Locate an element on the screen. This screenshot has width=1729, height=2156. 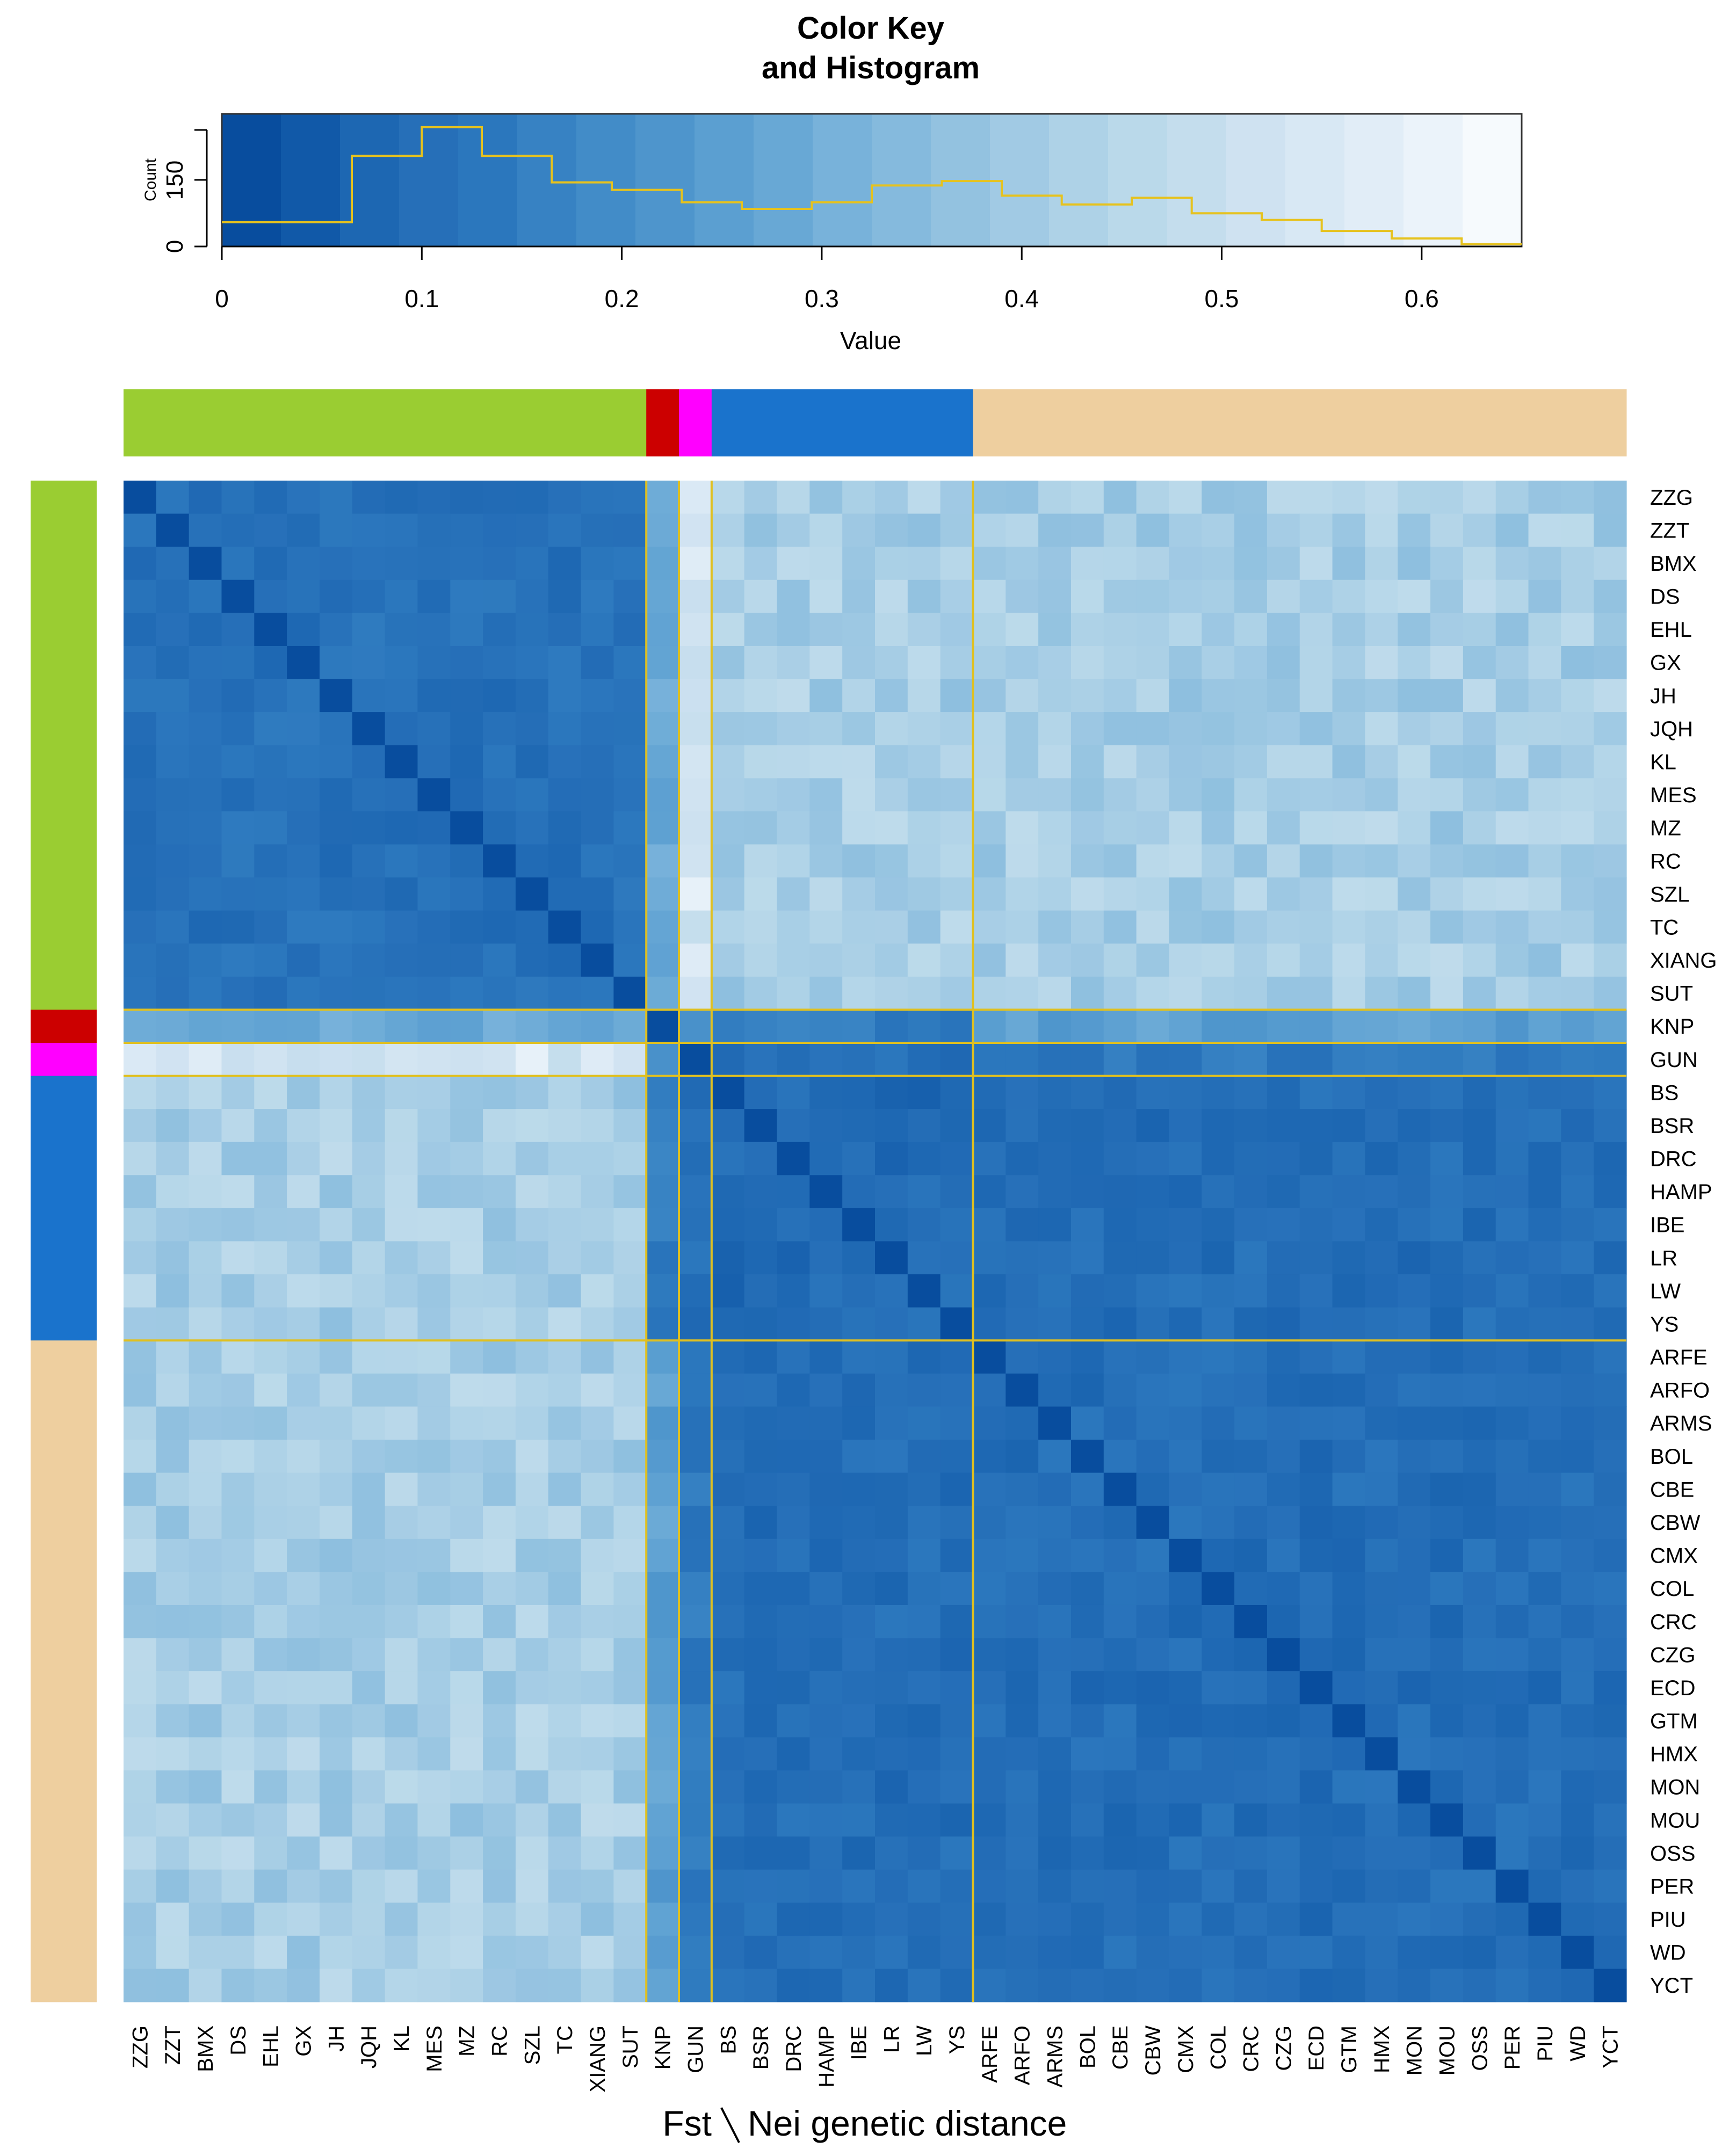
row-label-cbe: CBE is located at coordinates (1672, 1490).